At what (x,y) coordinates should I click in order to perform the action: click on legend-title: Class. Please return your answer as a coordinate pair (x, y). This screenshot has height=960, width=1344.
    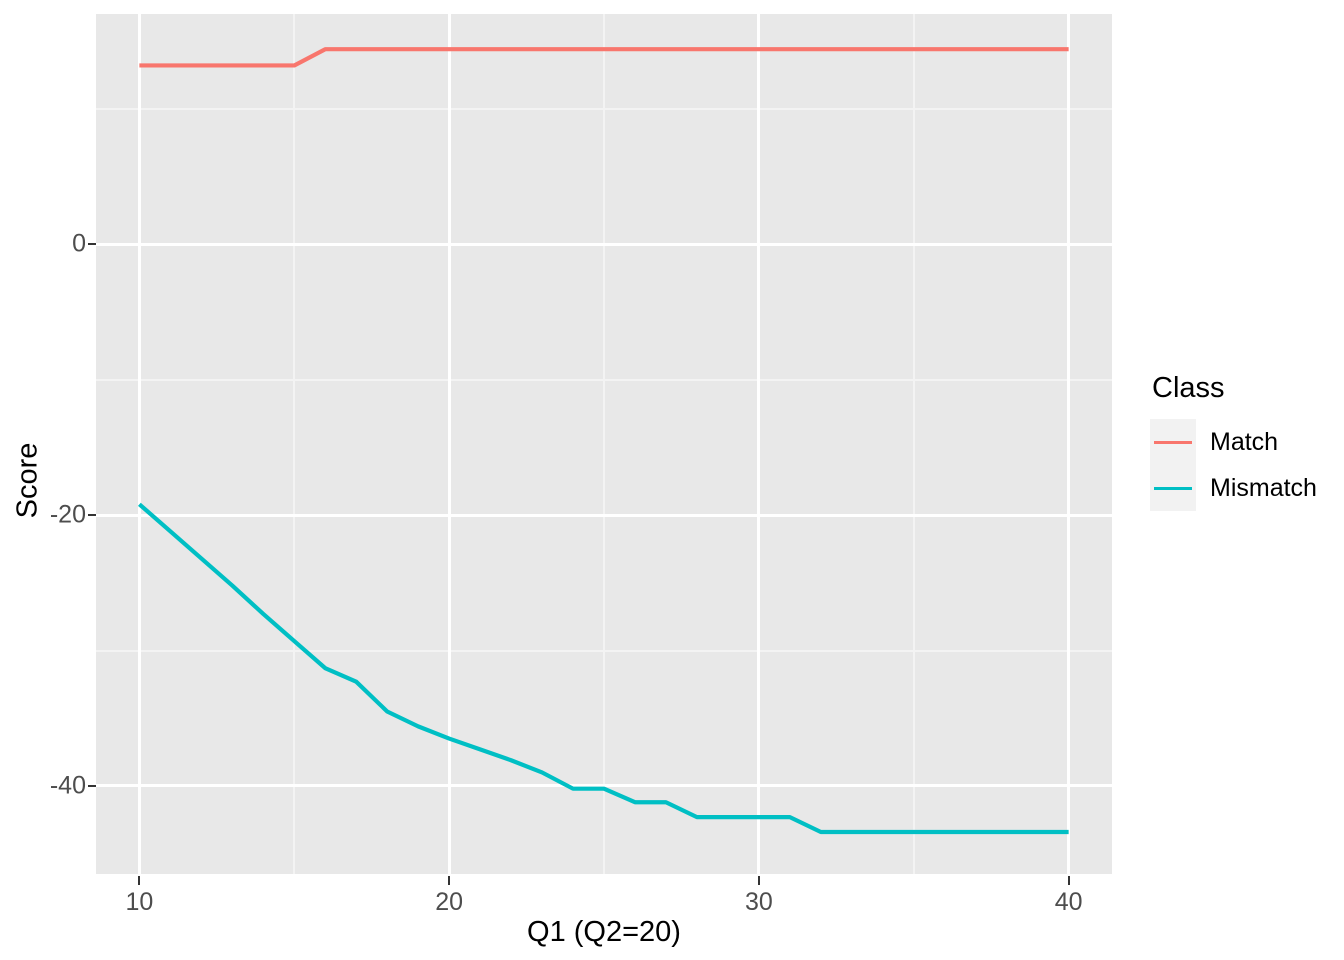
    Looking at the image, I should click on (1188, 388).